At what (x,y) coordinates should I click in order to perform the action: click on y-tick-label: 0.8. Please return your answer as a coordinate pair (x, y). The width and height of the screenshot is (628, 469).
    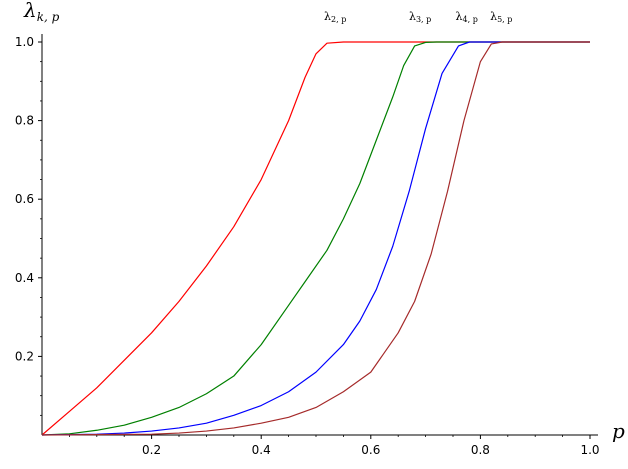
    Looking at the image, I should click on (24, 121).